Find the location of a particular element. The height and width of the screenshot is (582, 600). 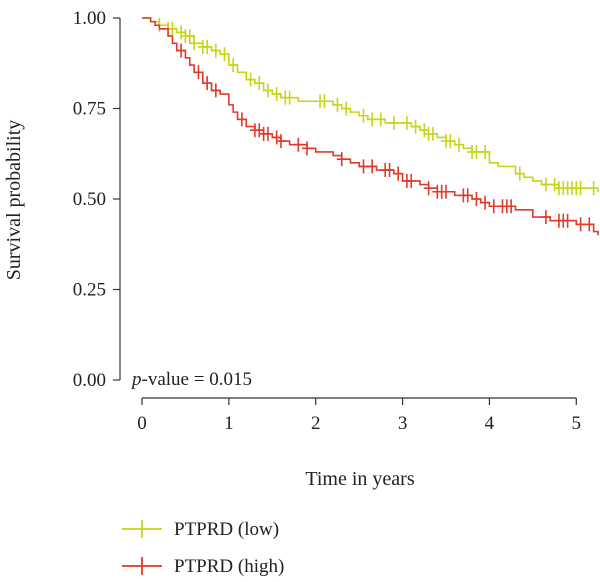

legend-item: PTPRD (low) is located at coordinates (200, 529).